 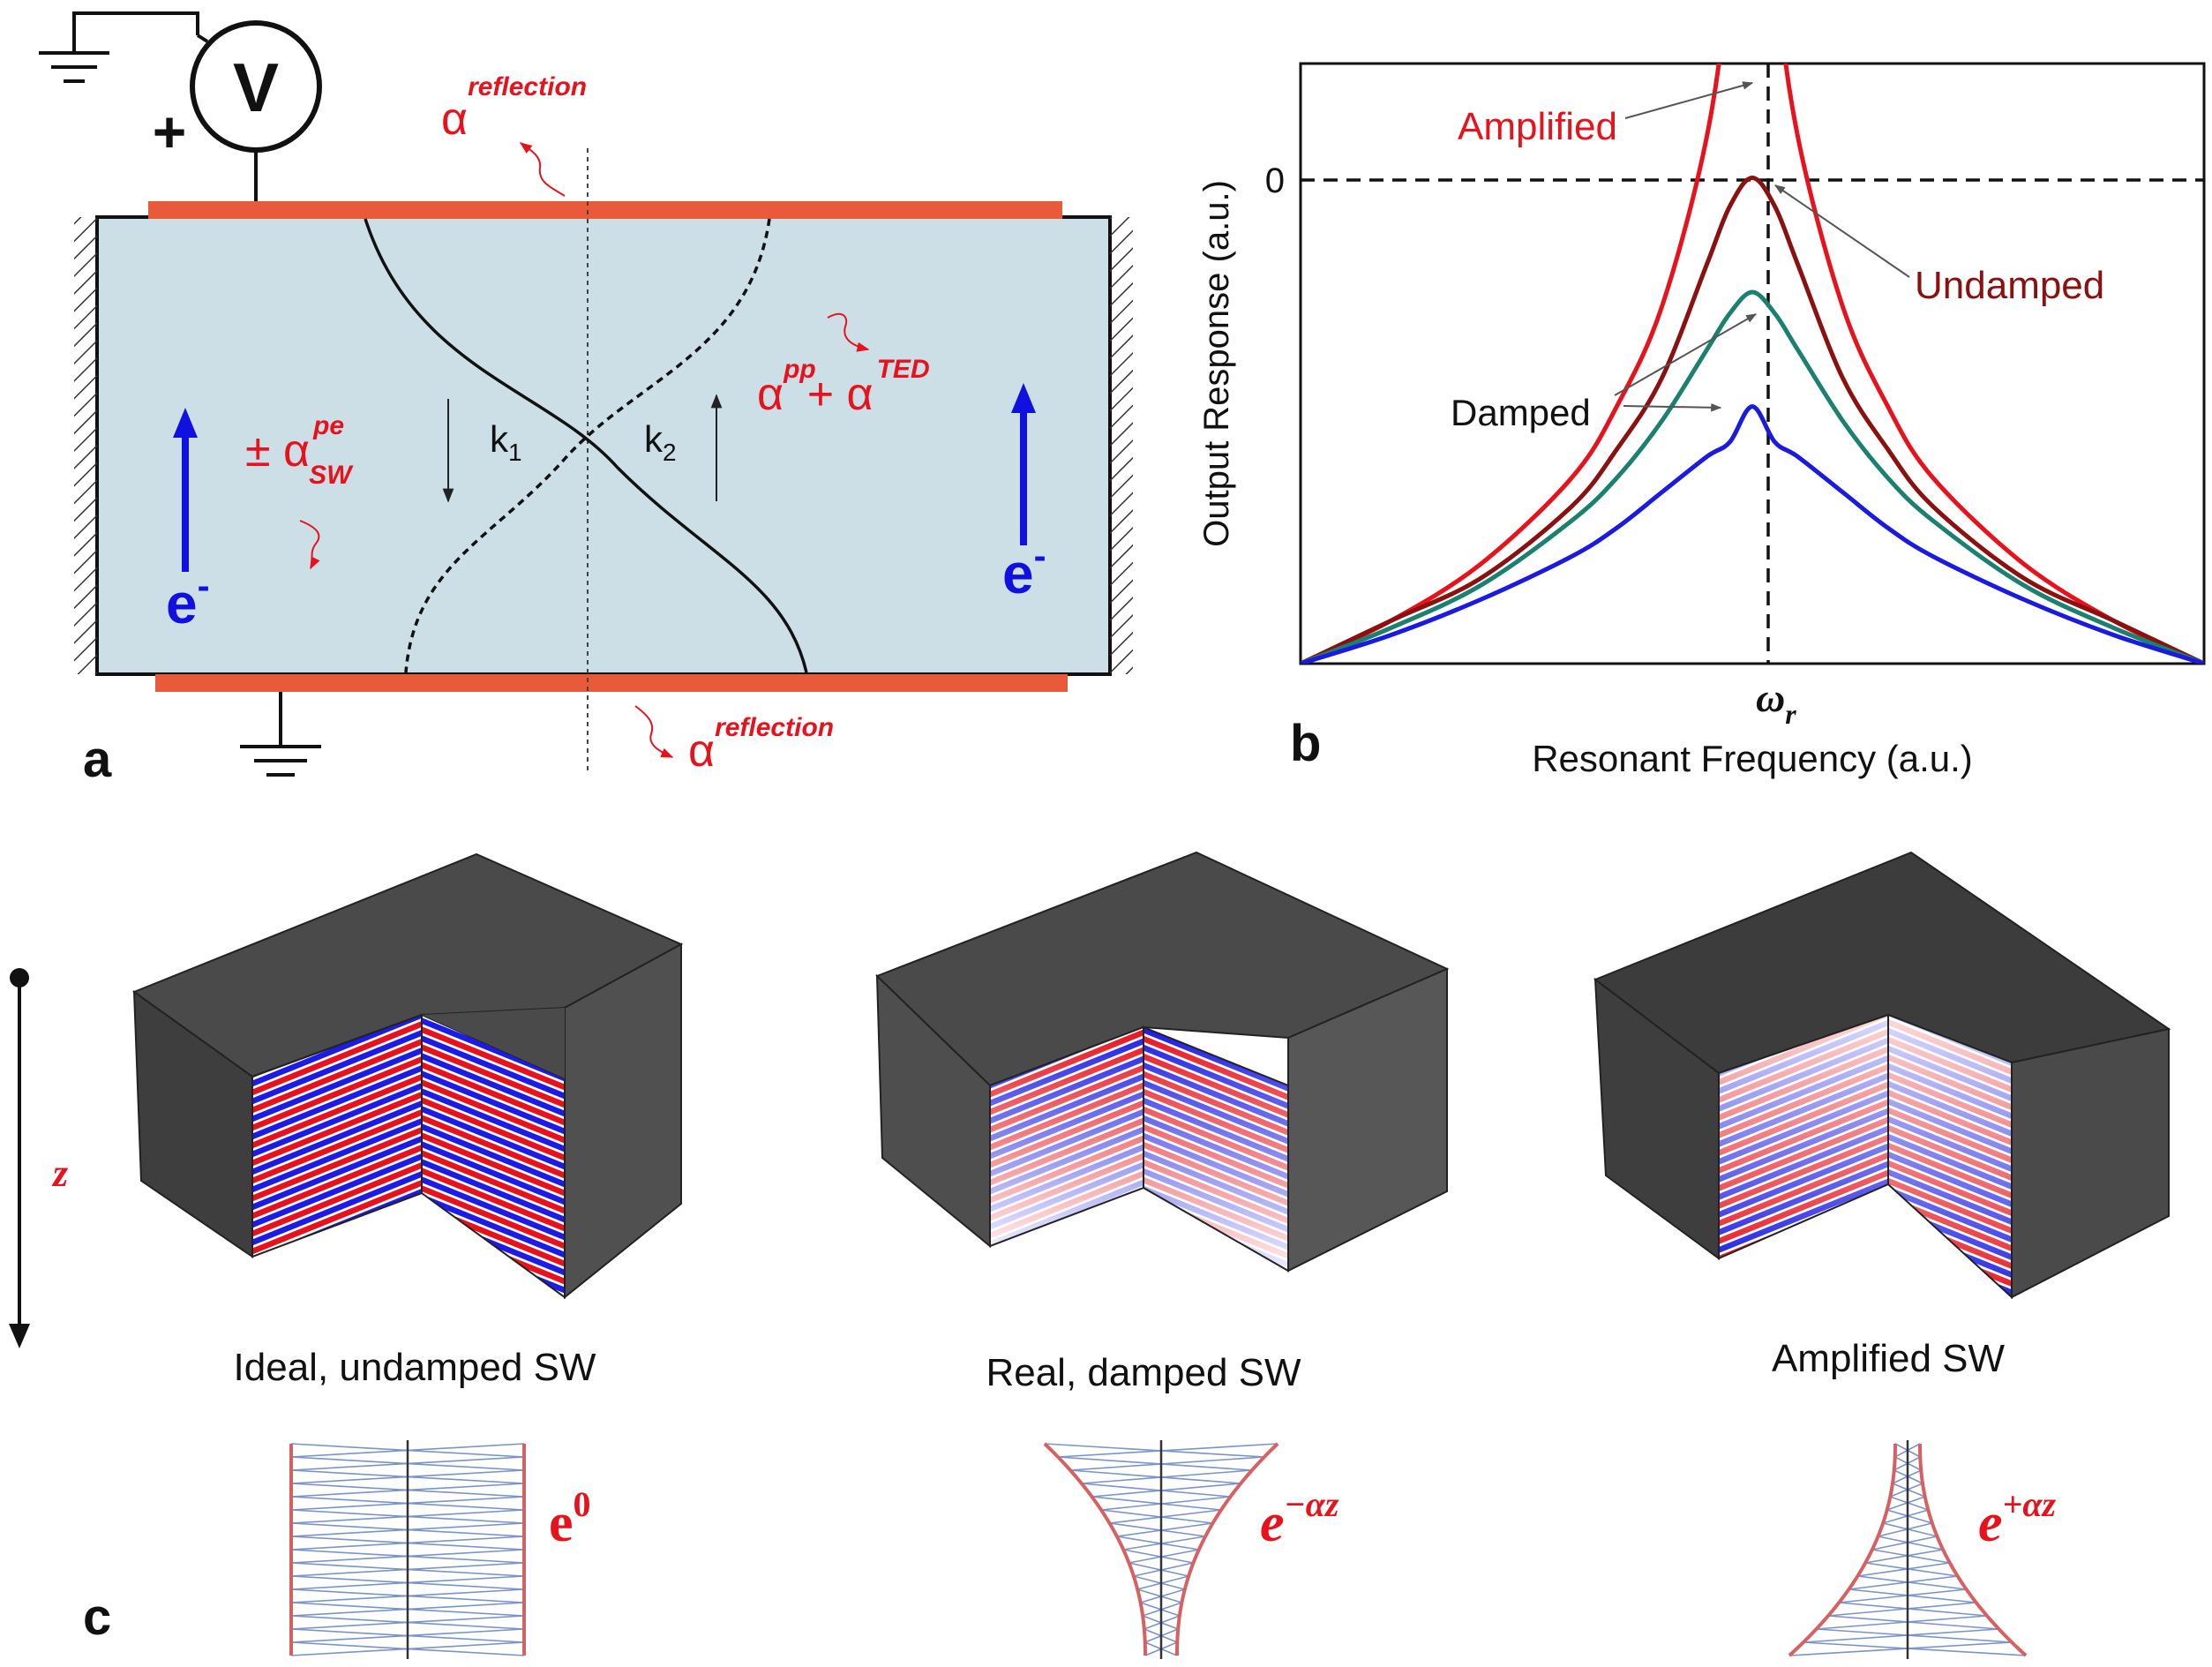 What do you see at coordinates (1950, 1157) in the screenshot?
I see `cube-amplified-cut-right-fade` at bounding box center [1950, 1157].